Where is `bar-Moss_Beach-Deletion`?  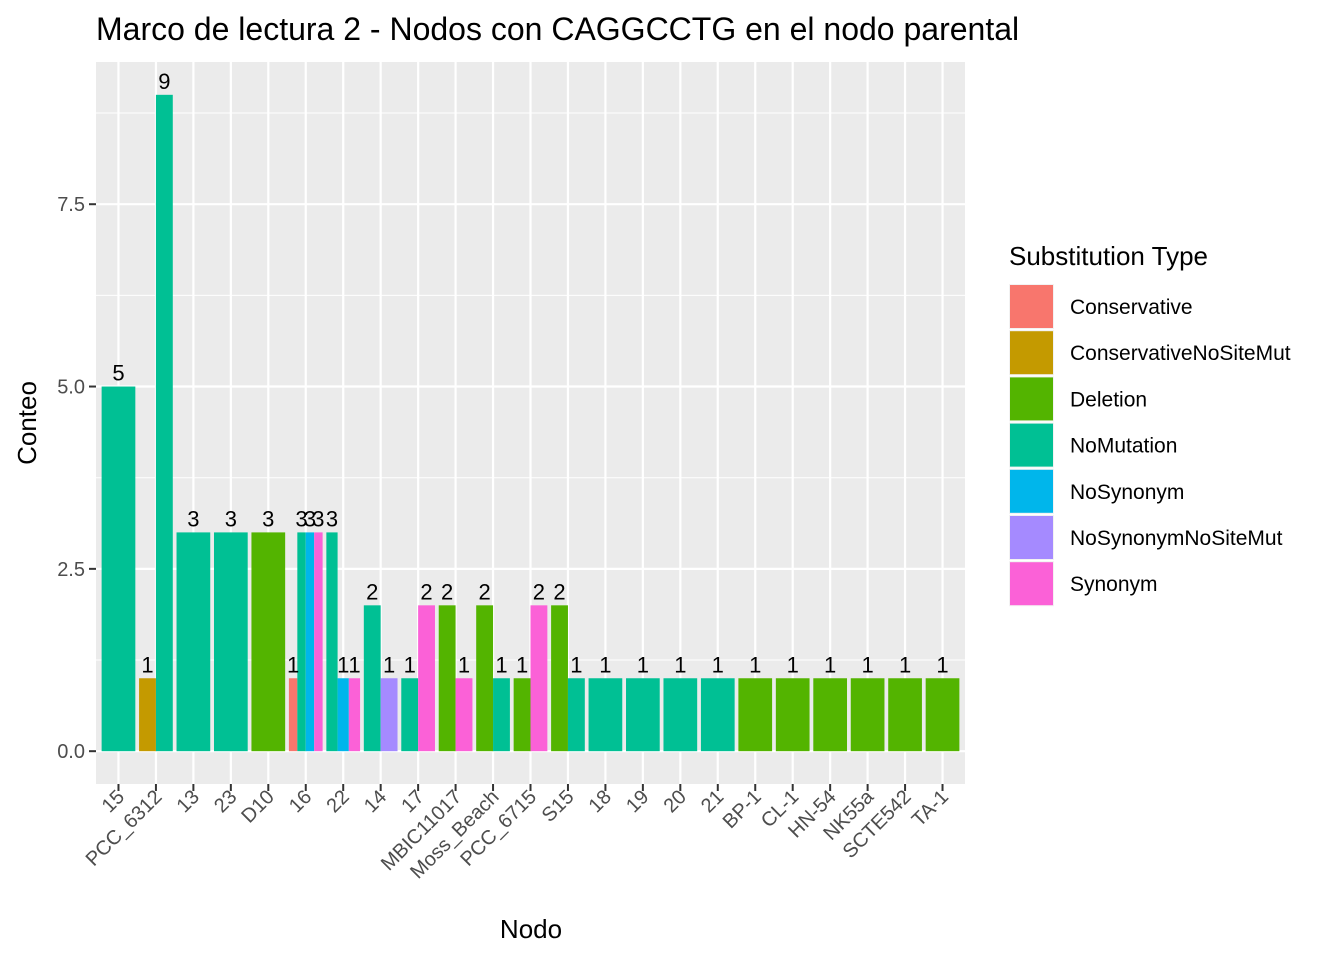 bar-Moss_Beach-Deletion is located at coordinates (485, 678).